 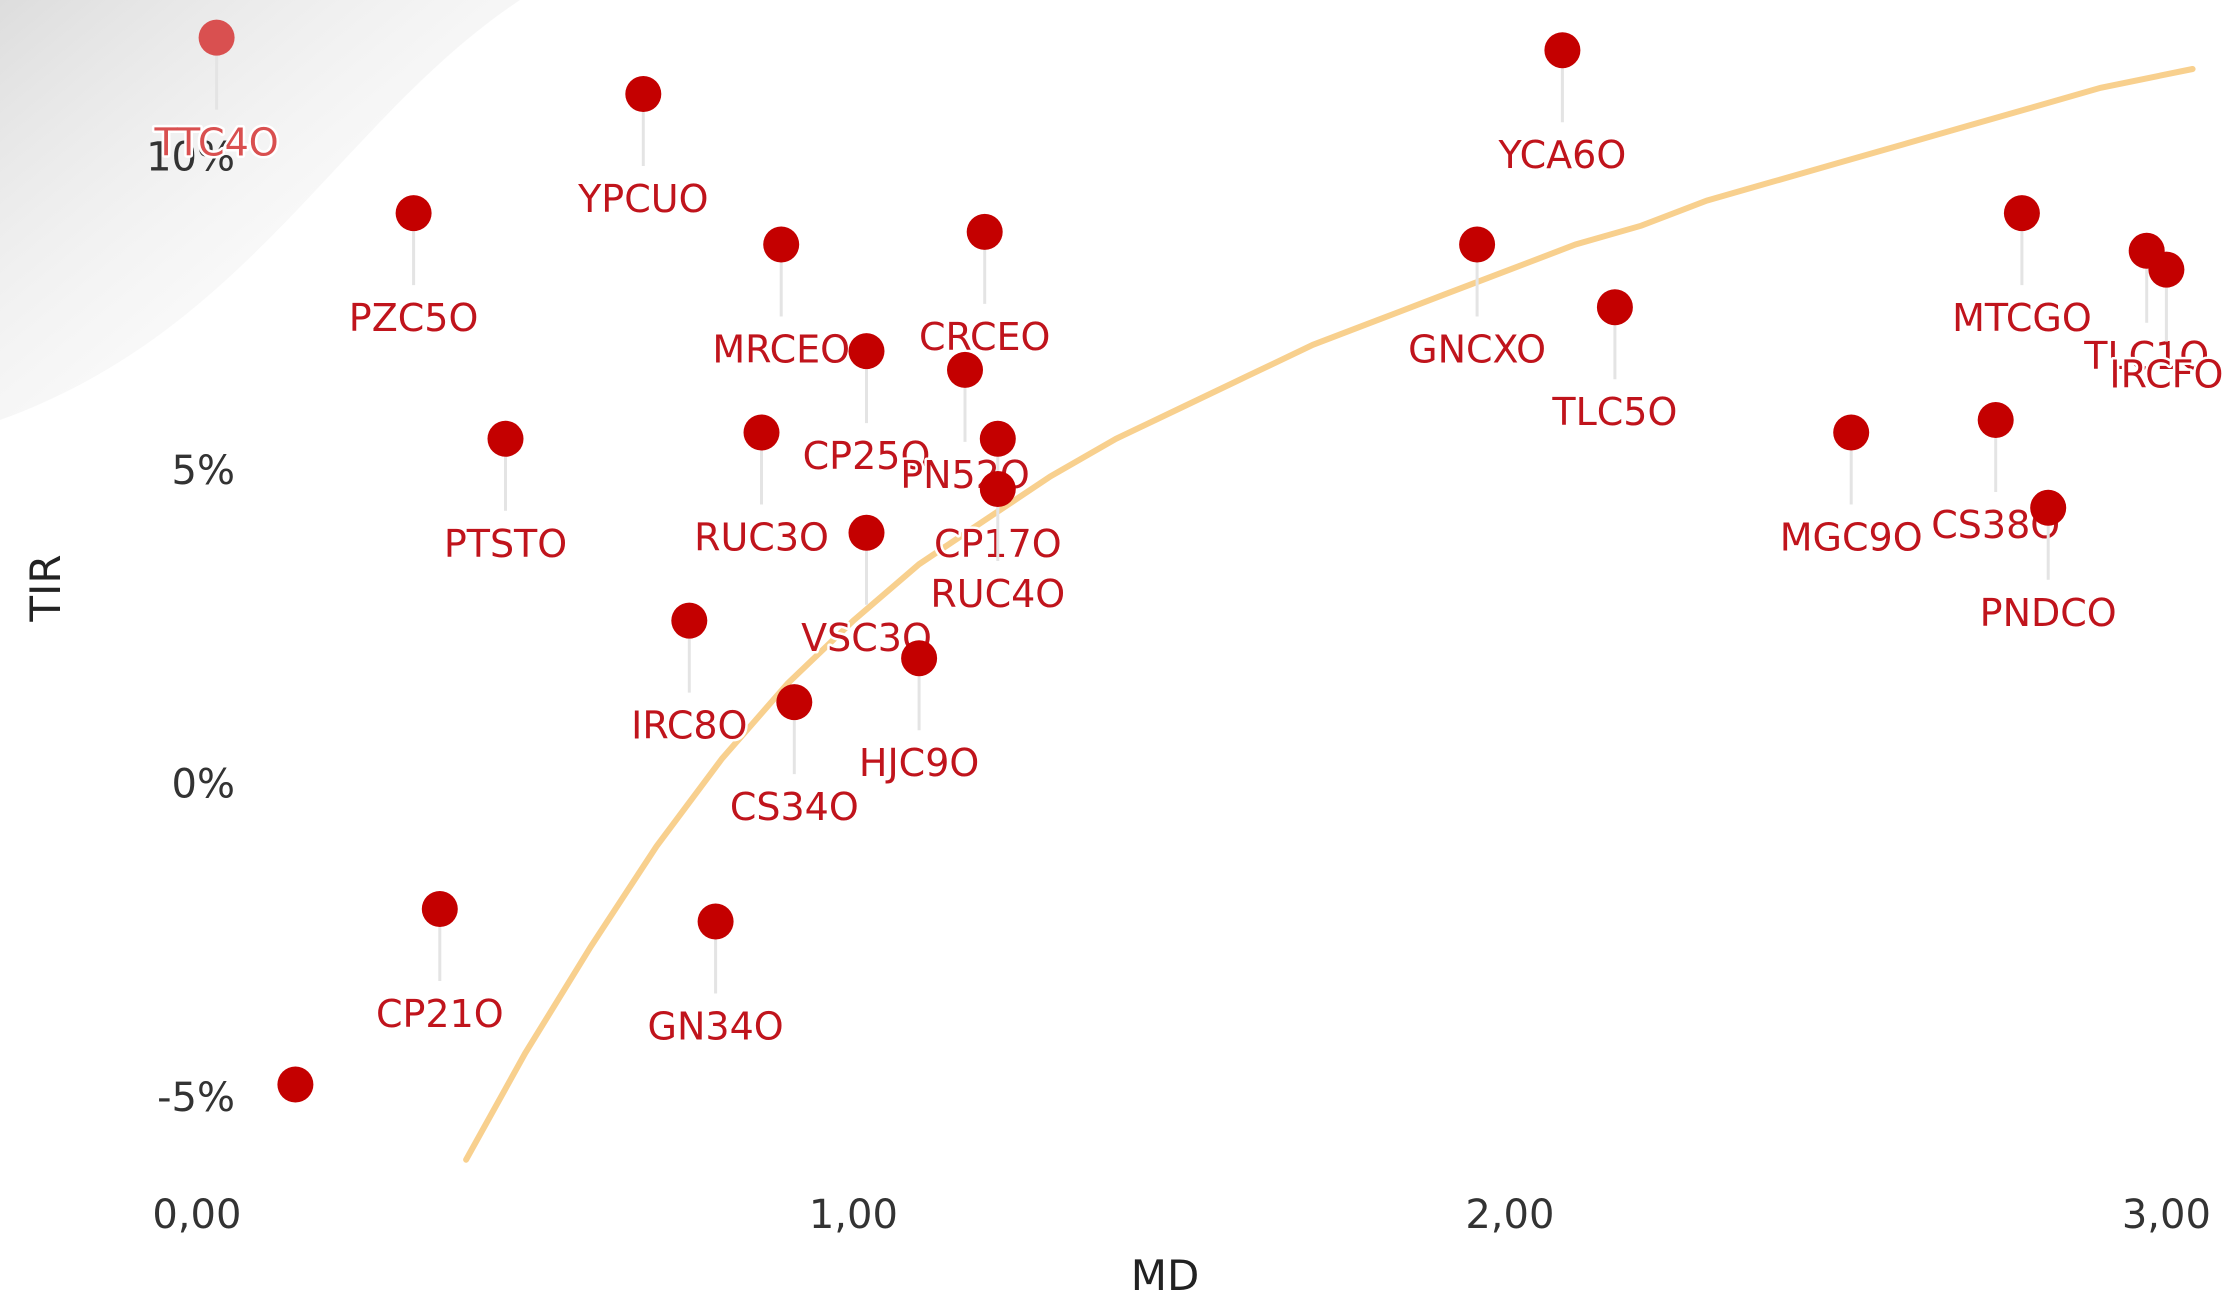 I want to click on data-point-group: YPCUO, so click(x=643, y=150).